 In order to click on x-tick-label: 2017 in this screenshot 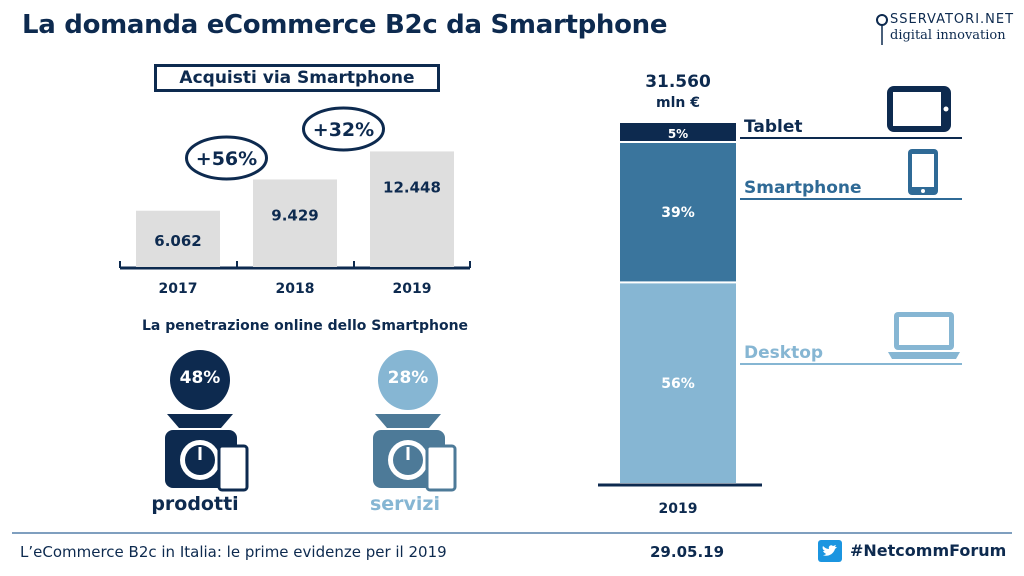, I will do `click(178, 289)`.